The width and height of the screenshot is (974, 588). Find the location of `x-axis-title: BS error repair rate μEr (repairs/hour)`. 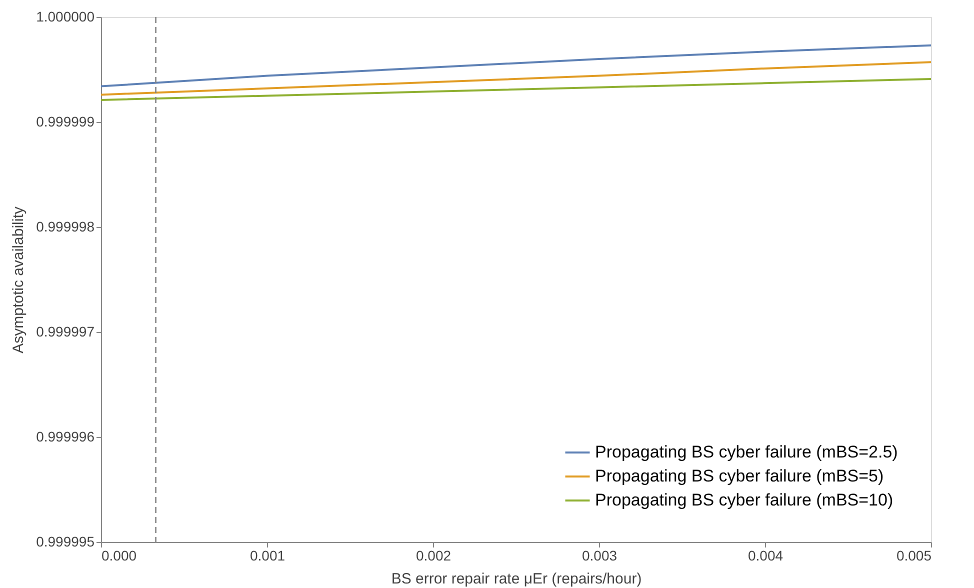

x-axis-title: BS error repair rate μEr (repairs/hour) is located at coordinates (516, 579).